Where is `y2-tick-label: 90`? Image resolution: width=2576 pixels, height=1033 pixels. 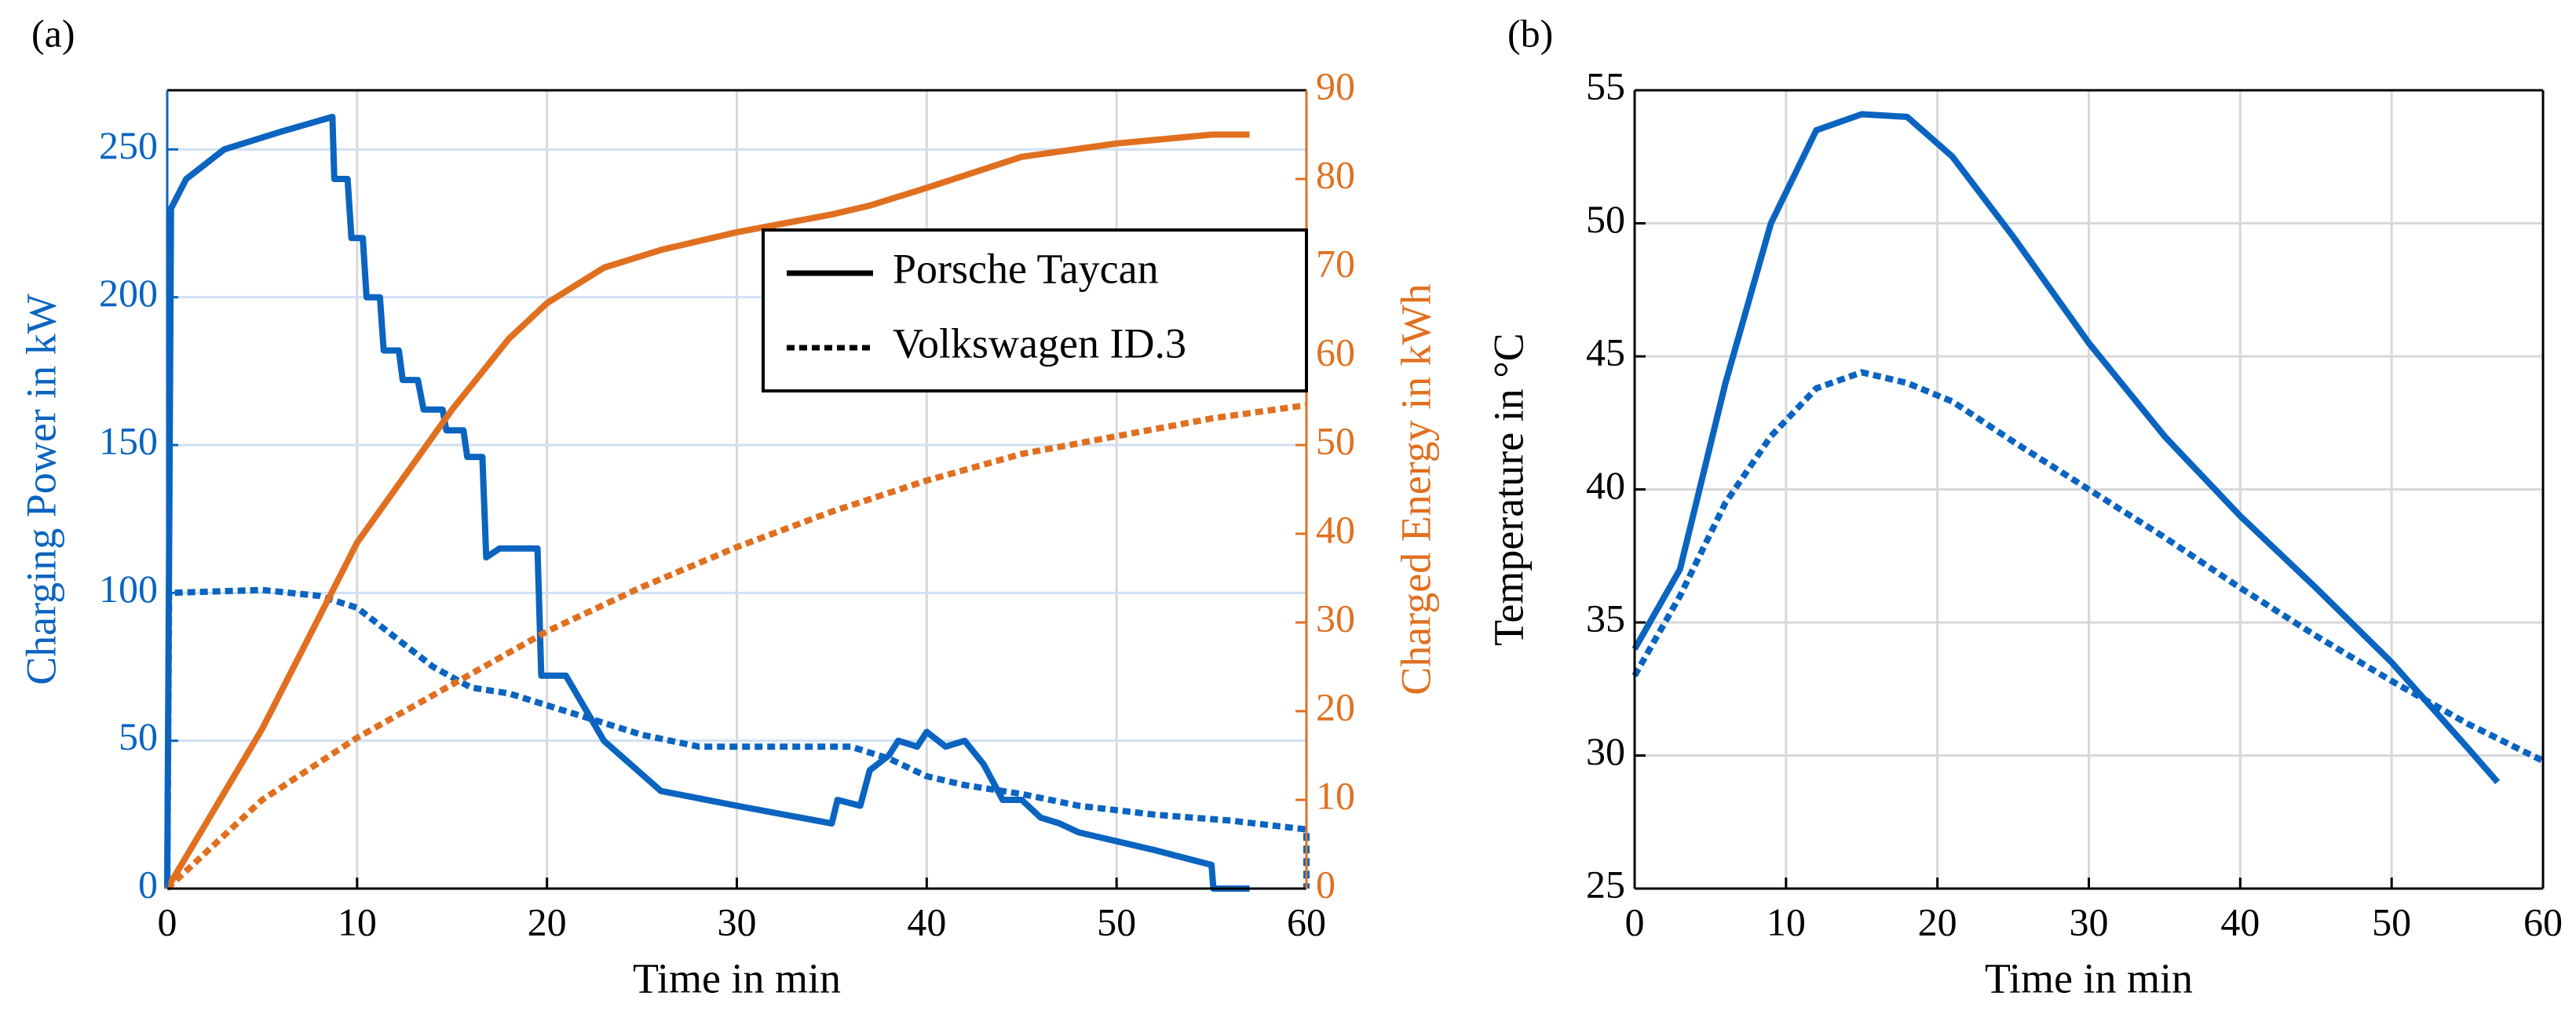
y2-tick-label: 90 is located at coordinates (1335, 86).